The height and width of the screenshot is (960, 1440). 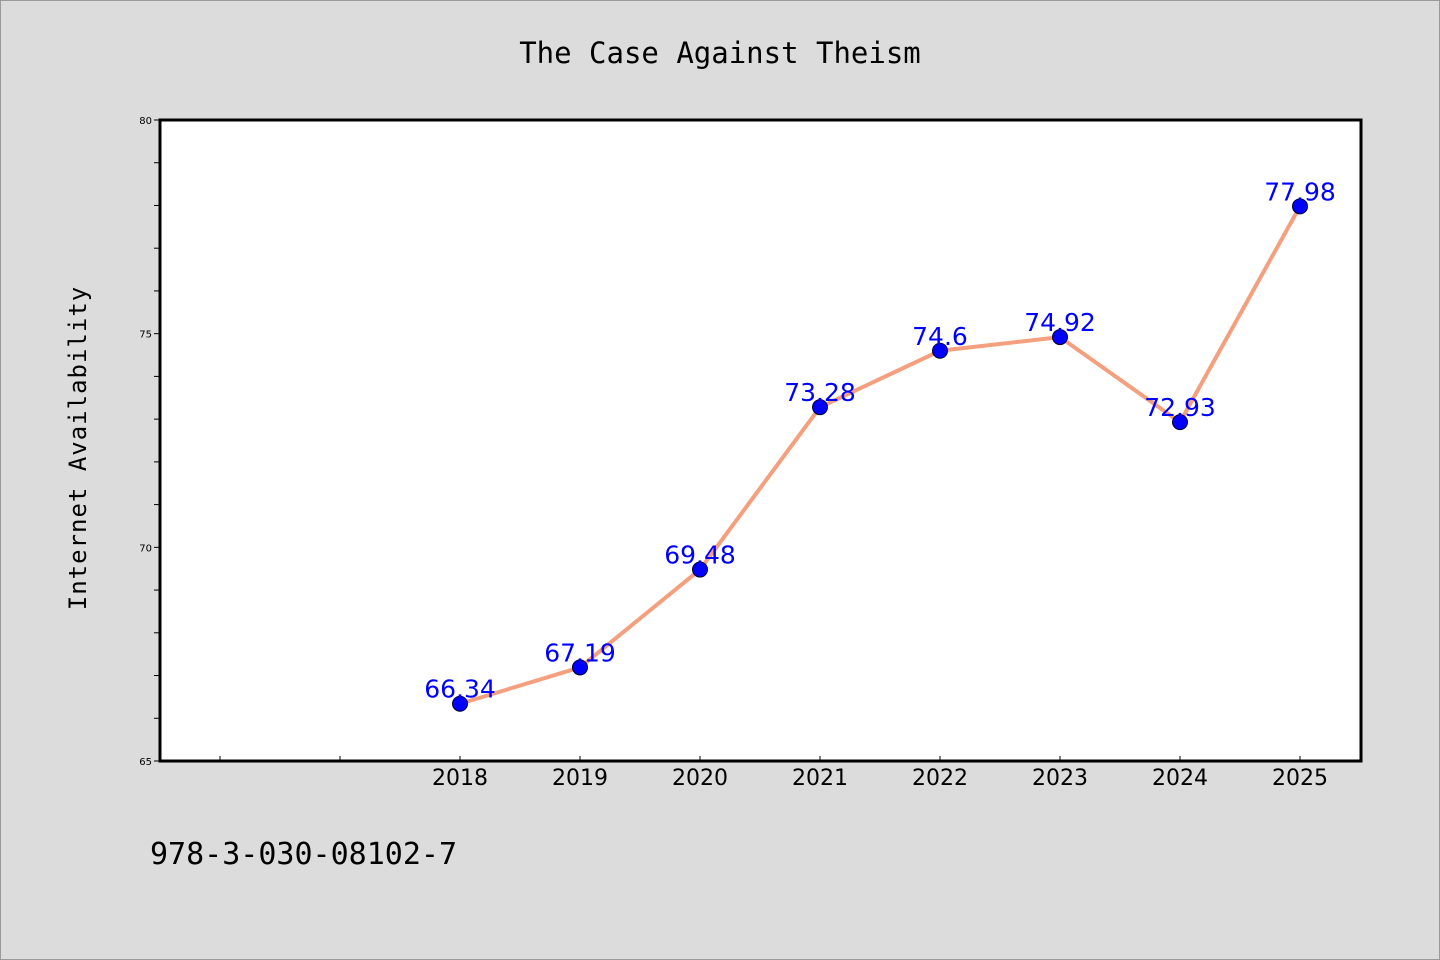 What do you see at coordinates (773, 773) in the screenshot?
I see `x-axis-ticks: 2018 2019 2020 2021 2022 2023 2024 2025` at bounding box center [773, 773].